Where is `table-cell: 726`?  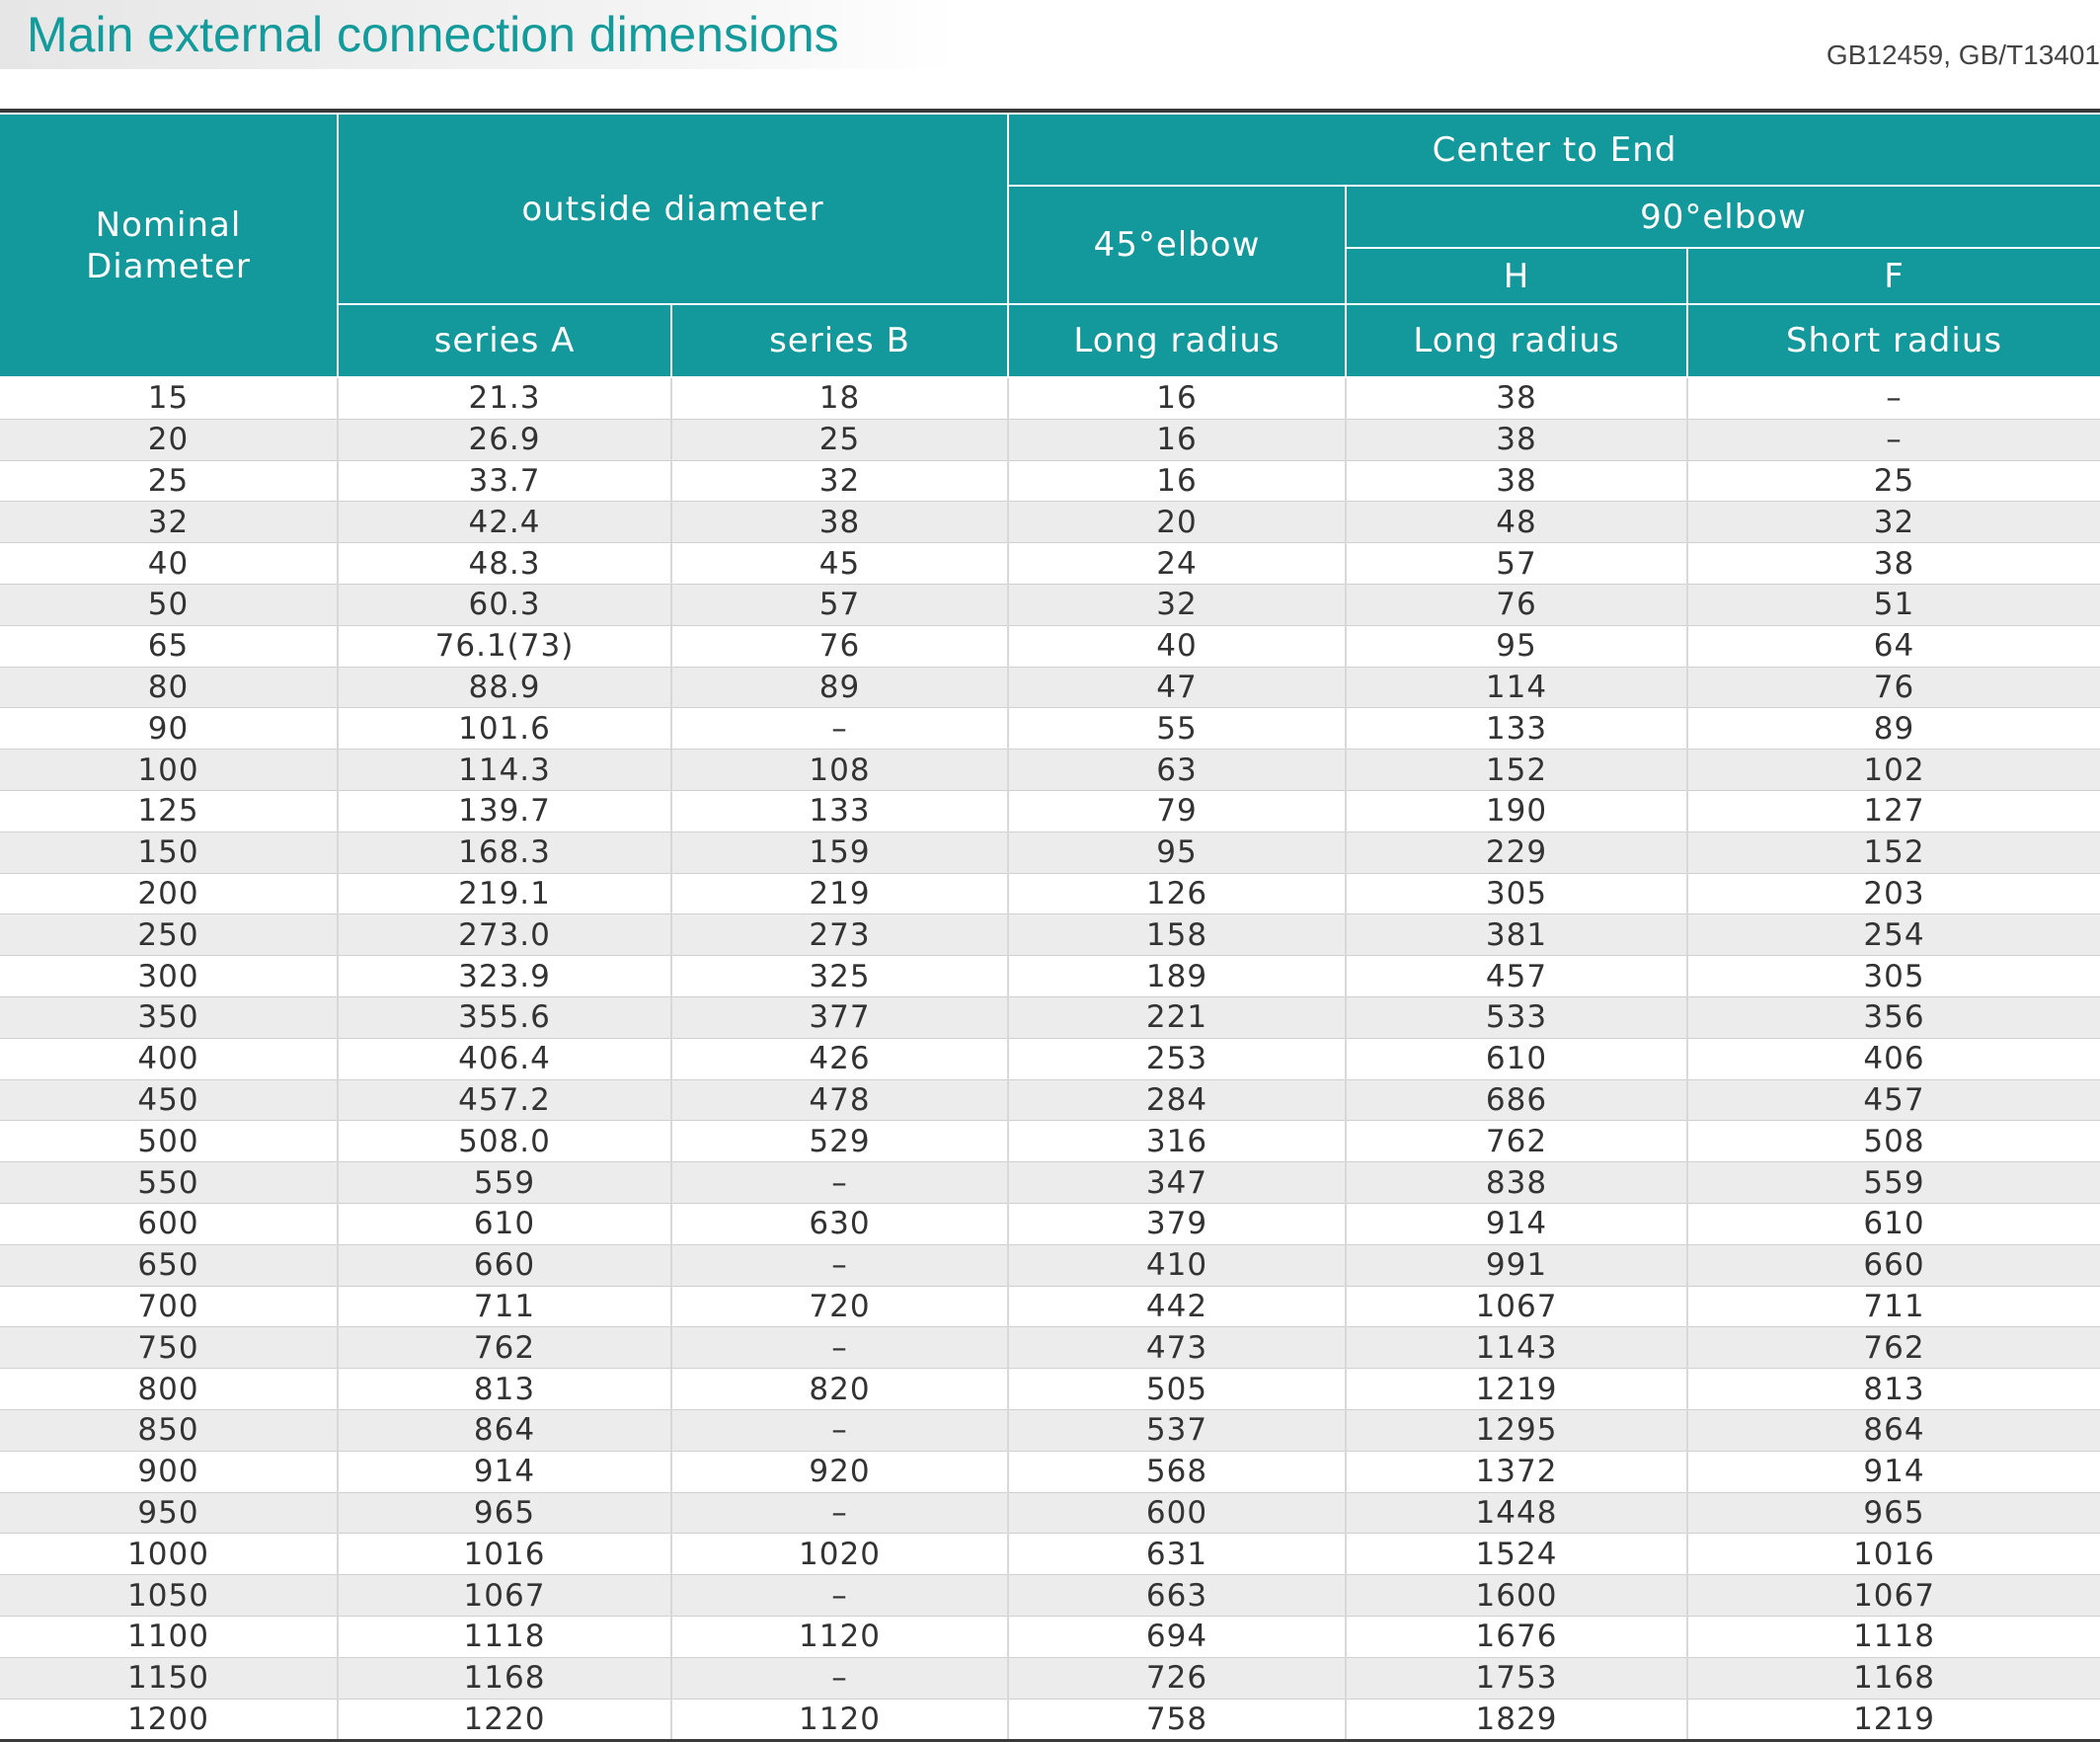
table-cell: 726 is located at coordinates (1177, 1678).